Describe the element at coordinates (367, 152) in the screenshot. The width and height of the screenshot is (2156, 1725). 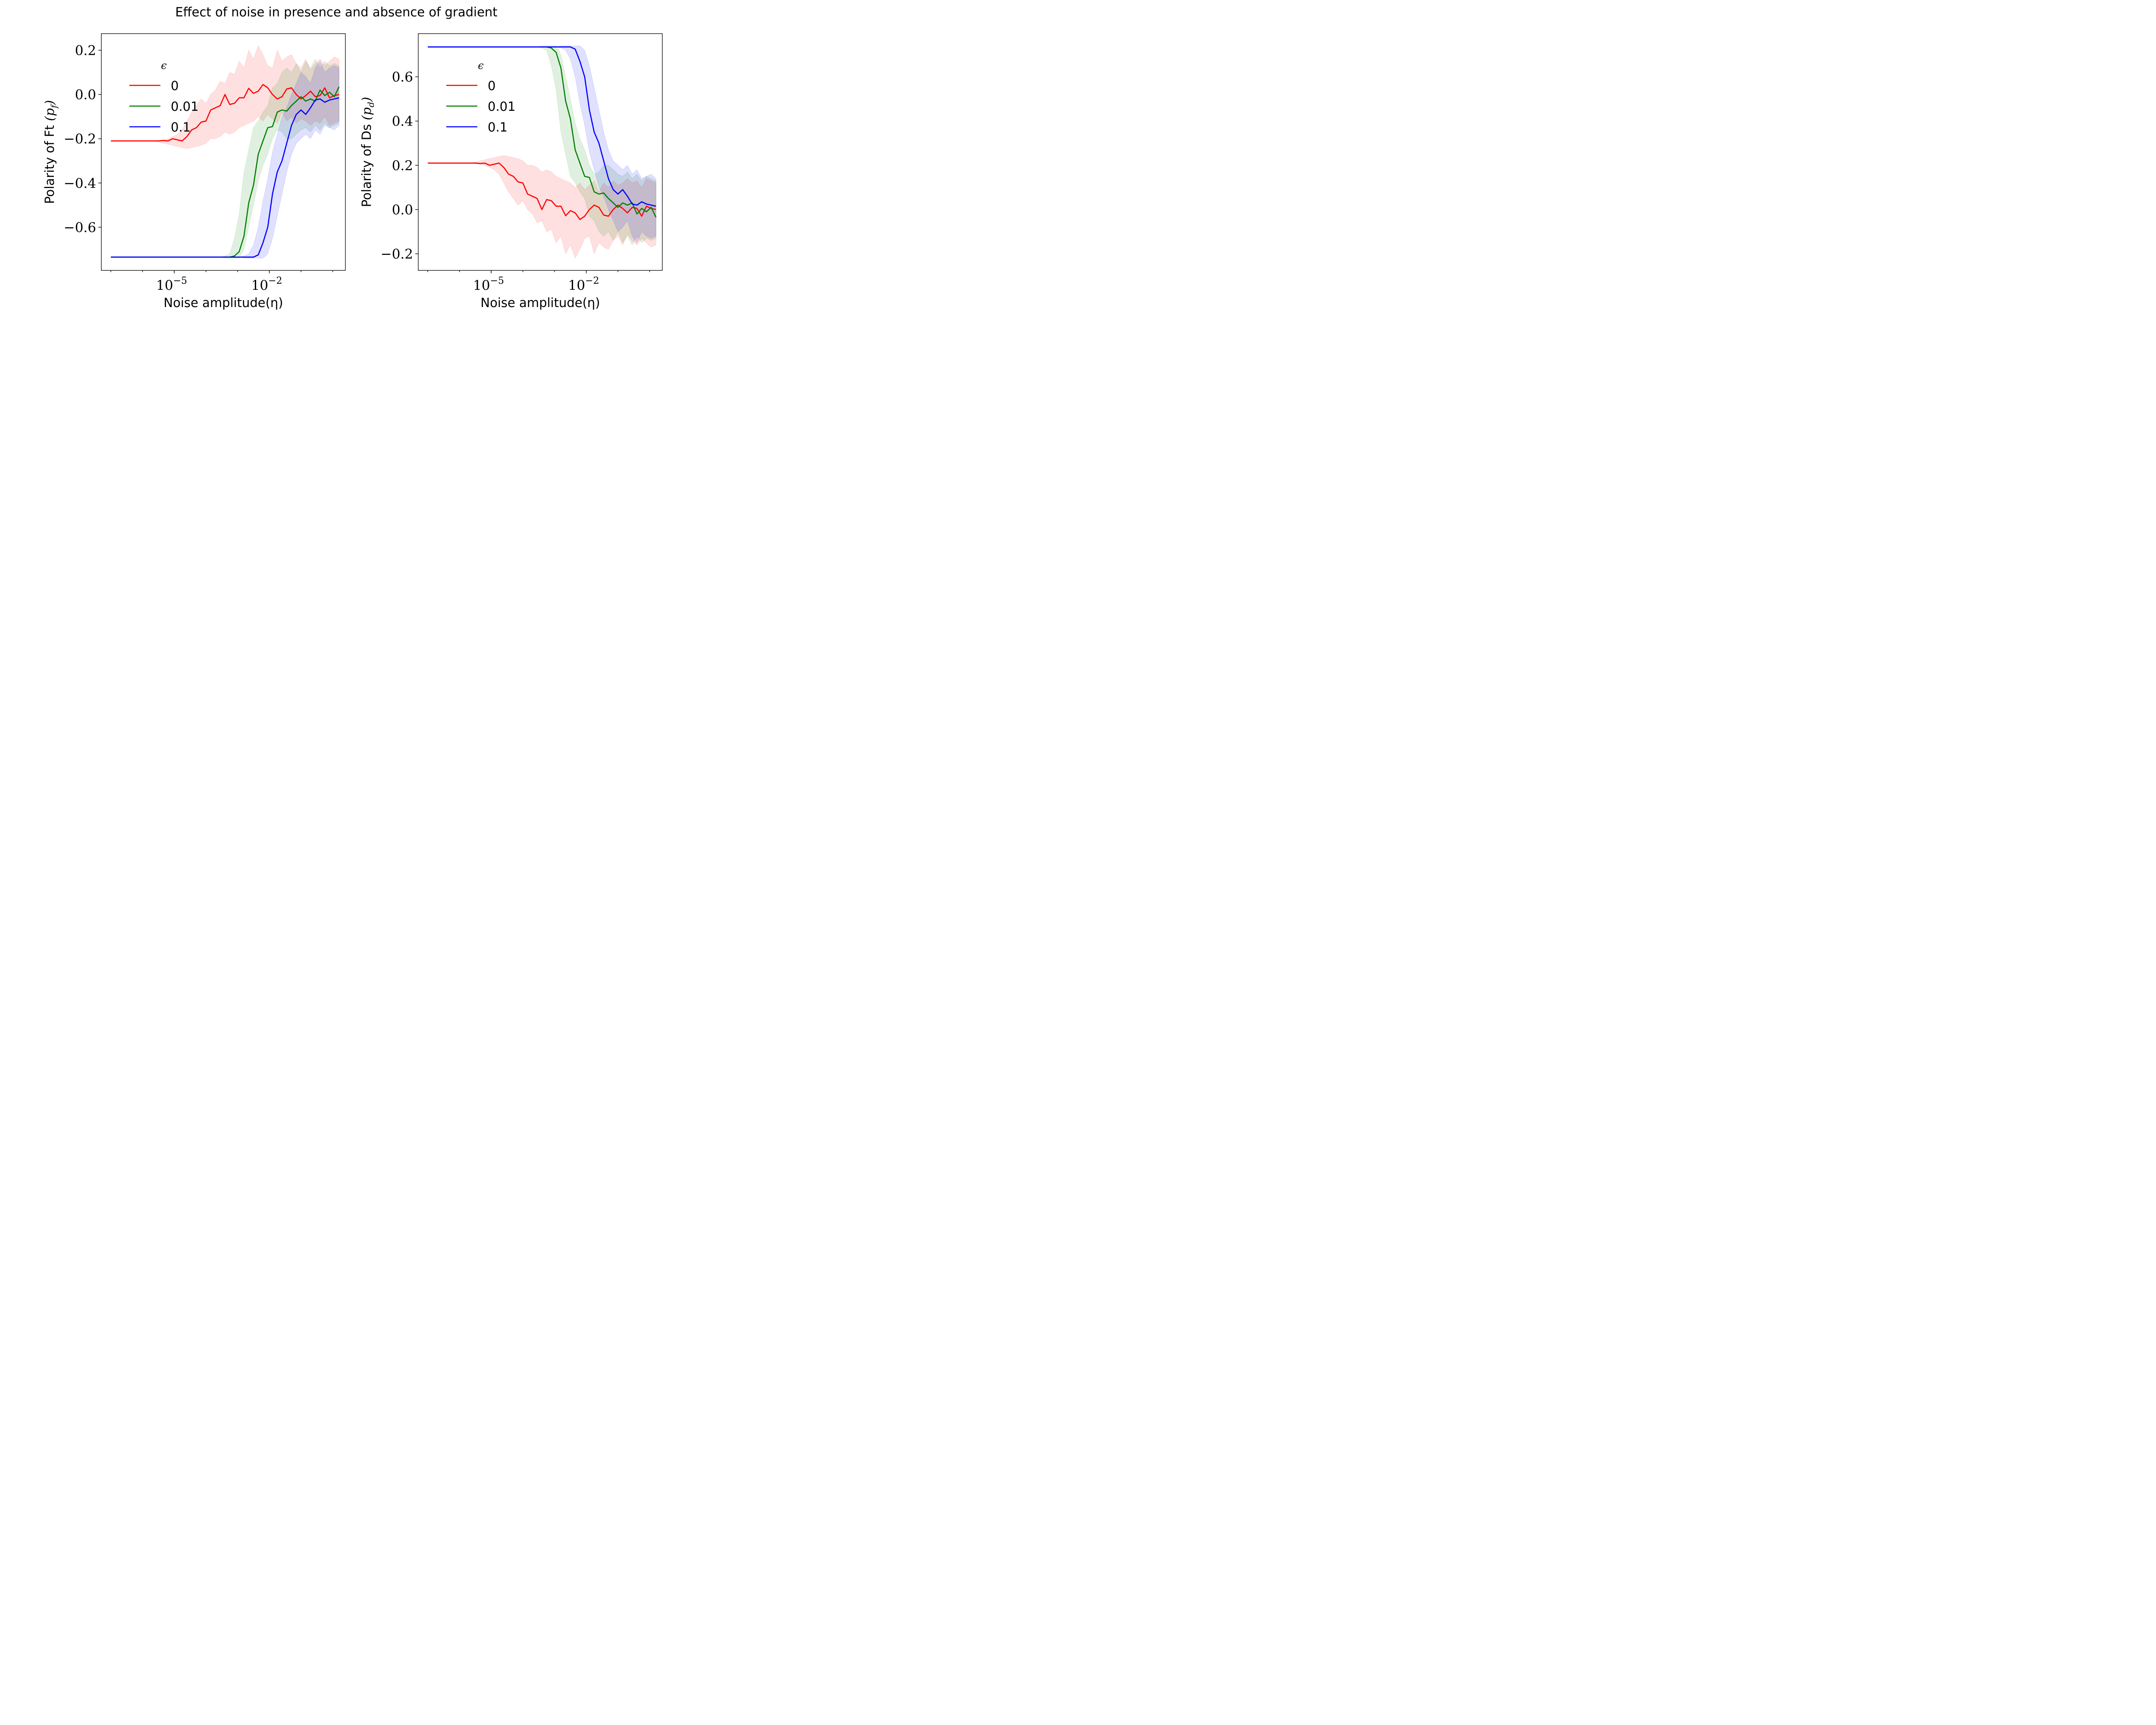
I see `chart-1-y-axis-label: Polarity of Ds (pd)` at that location.